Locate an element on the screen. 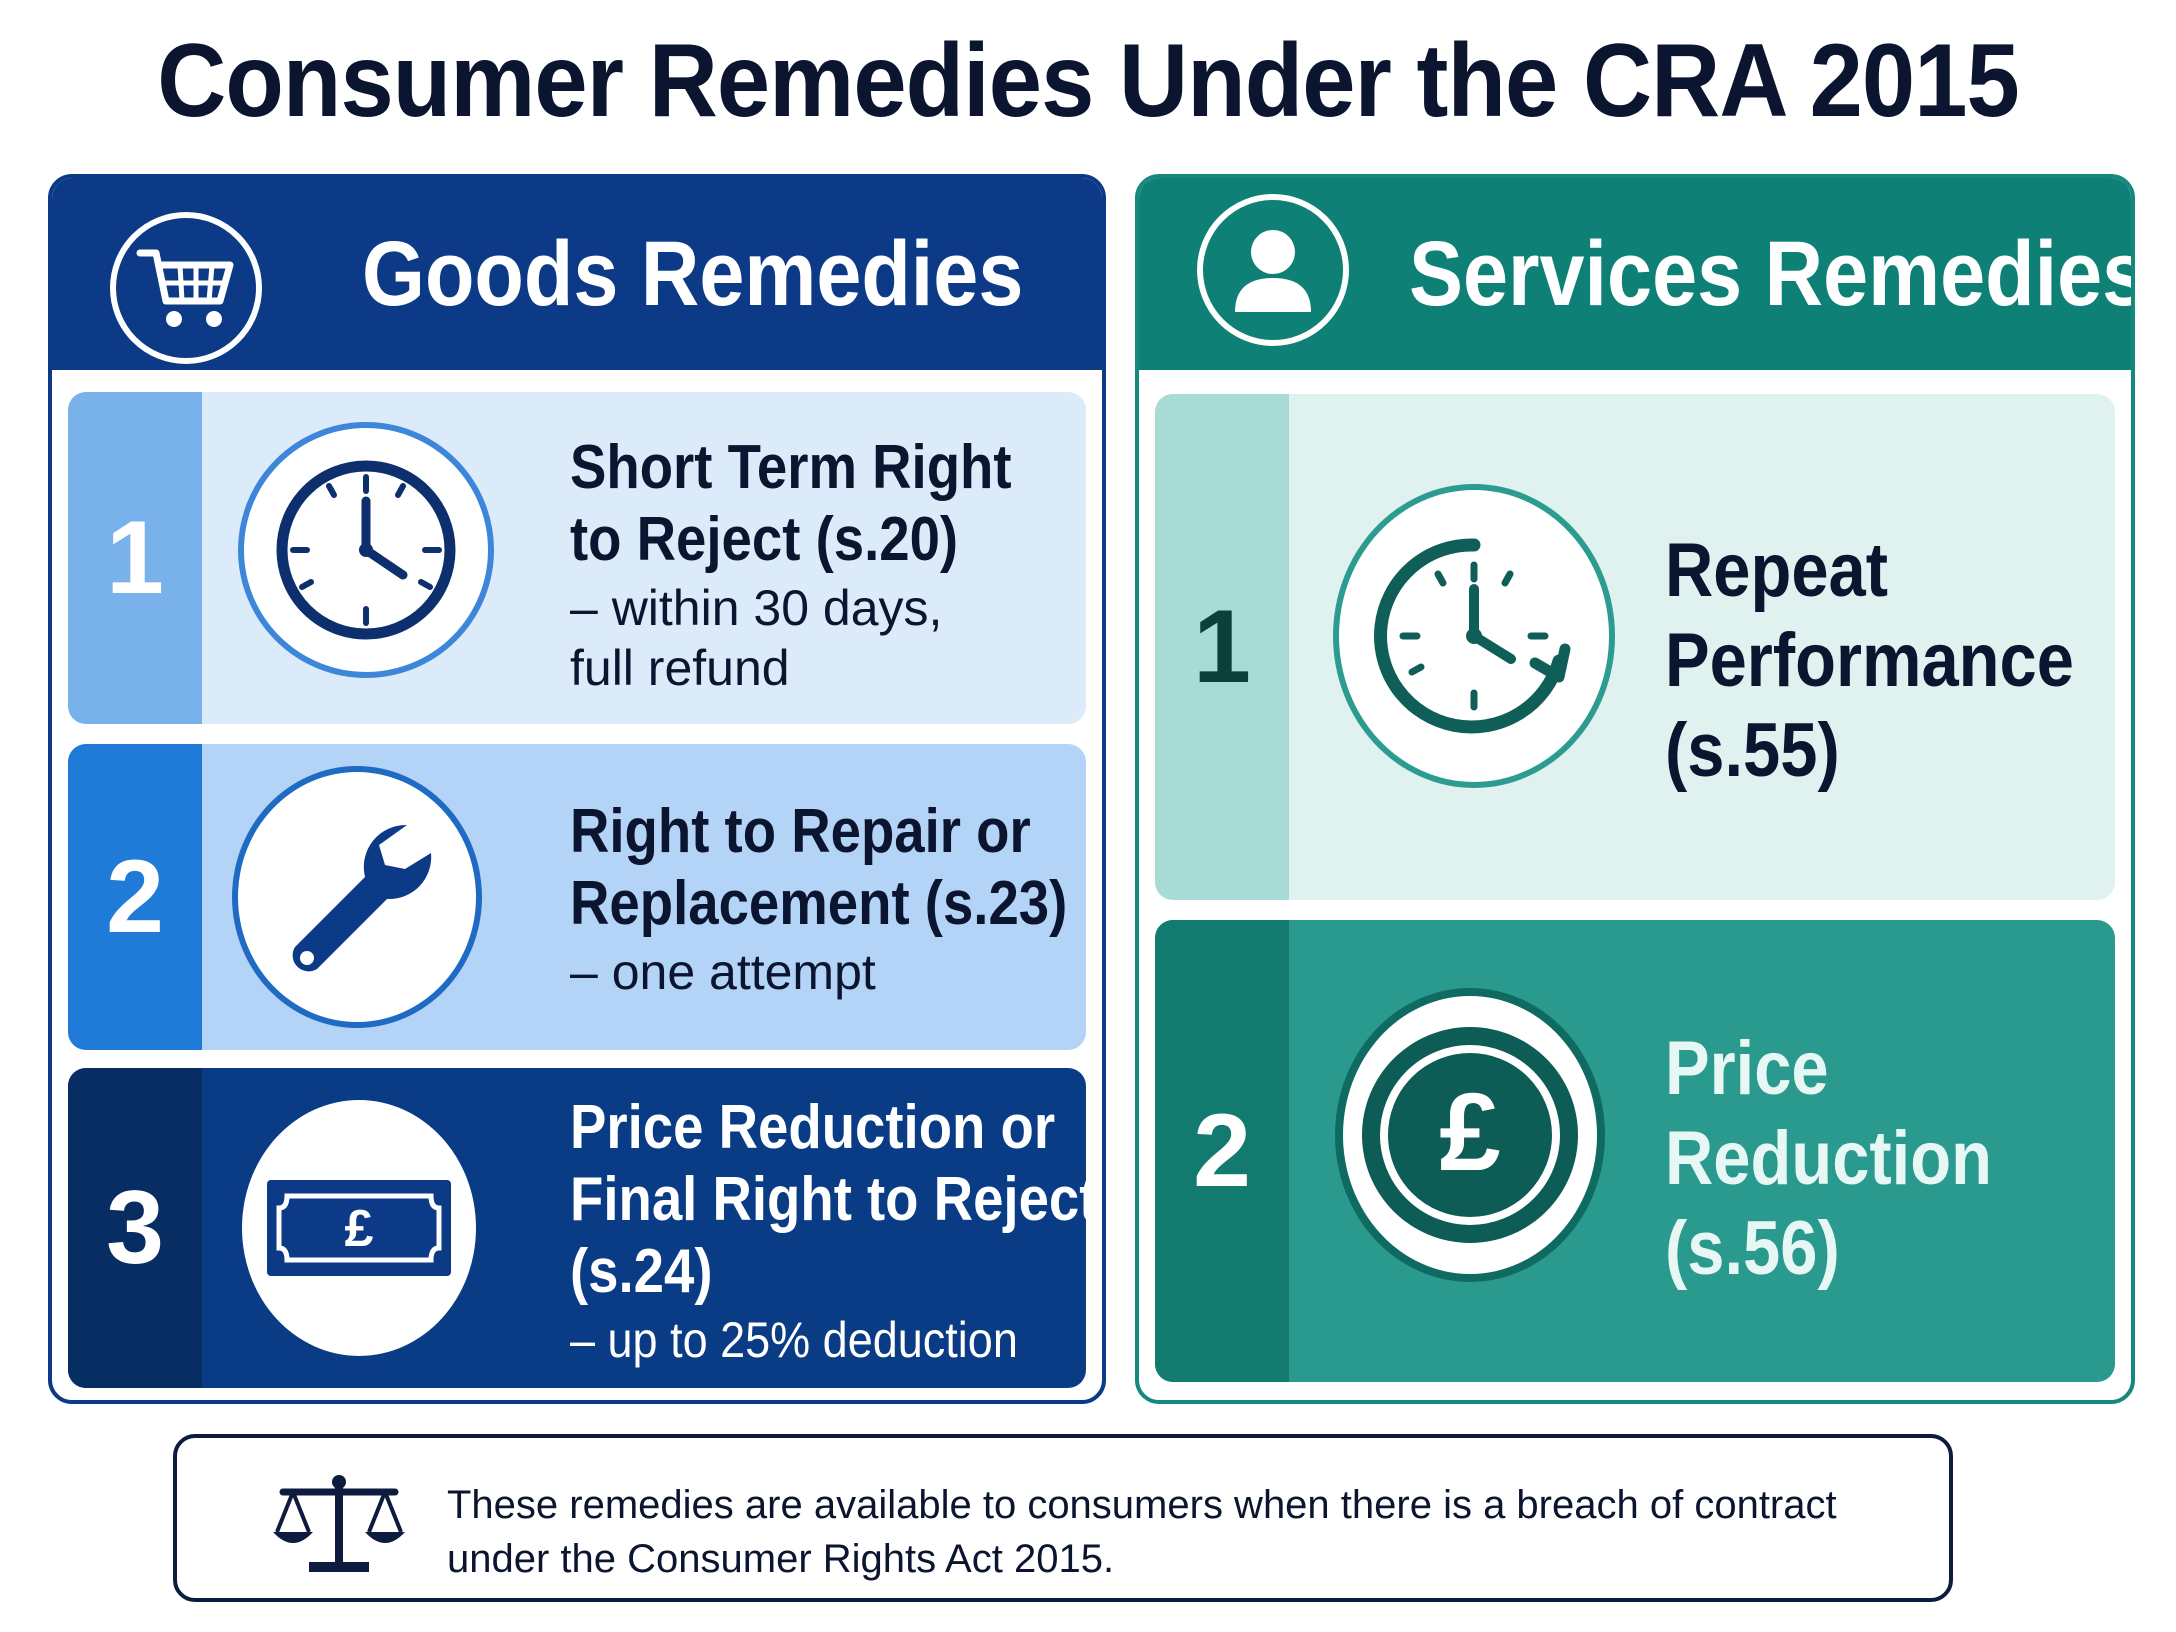 The image size is (2176, 1632). services-panel-header: Services Remedies is located at coordinates (1635, 274).